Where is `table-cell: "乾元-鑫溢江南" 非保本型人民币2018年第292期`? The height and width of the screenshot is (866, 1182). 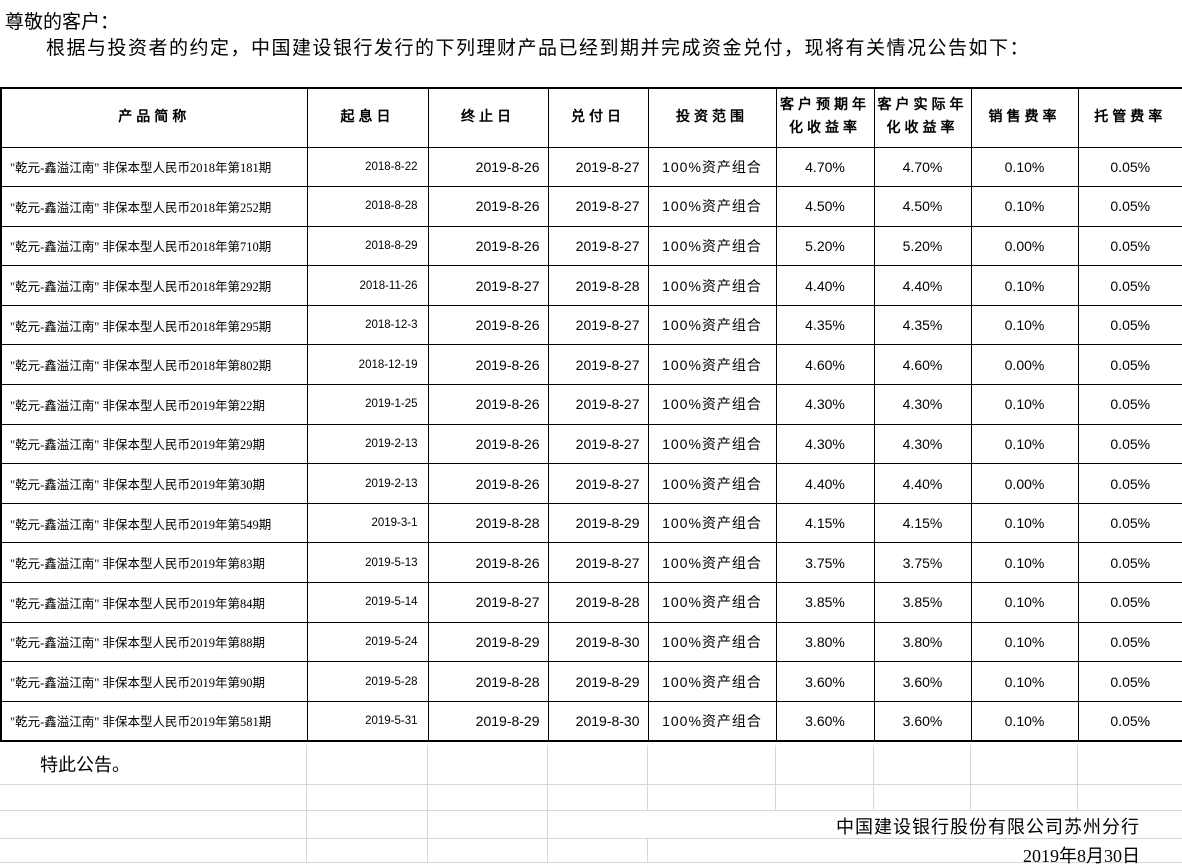
table-cell: "乾元-鑫溢江南" 非保本型人民币2018年第292期 is located at coordinates (154, 285).